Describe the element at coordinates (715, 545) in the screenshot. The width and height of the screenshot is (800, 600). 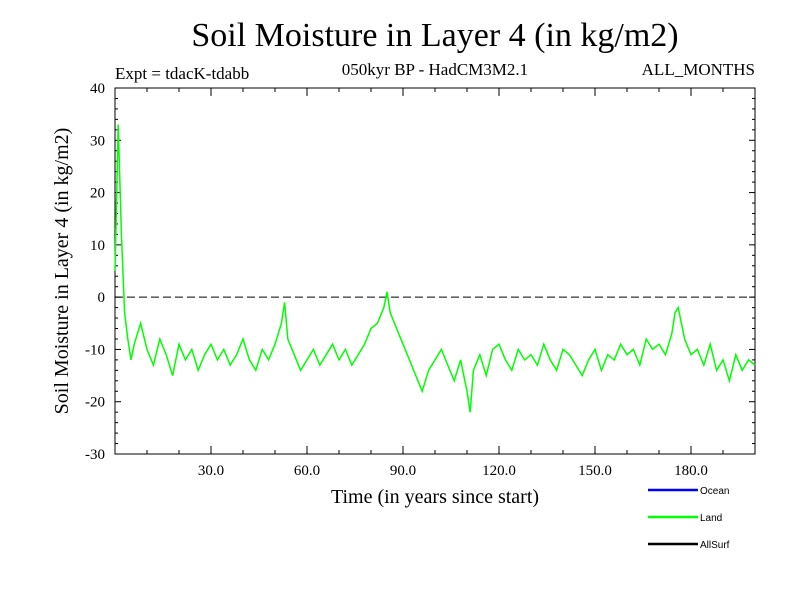
I see `legend-label-allsurf: AllSurf` at that location.